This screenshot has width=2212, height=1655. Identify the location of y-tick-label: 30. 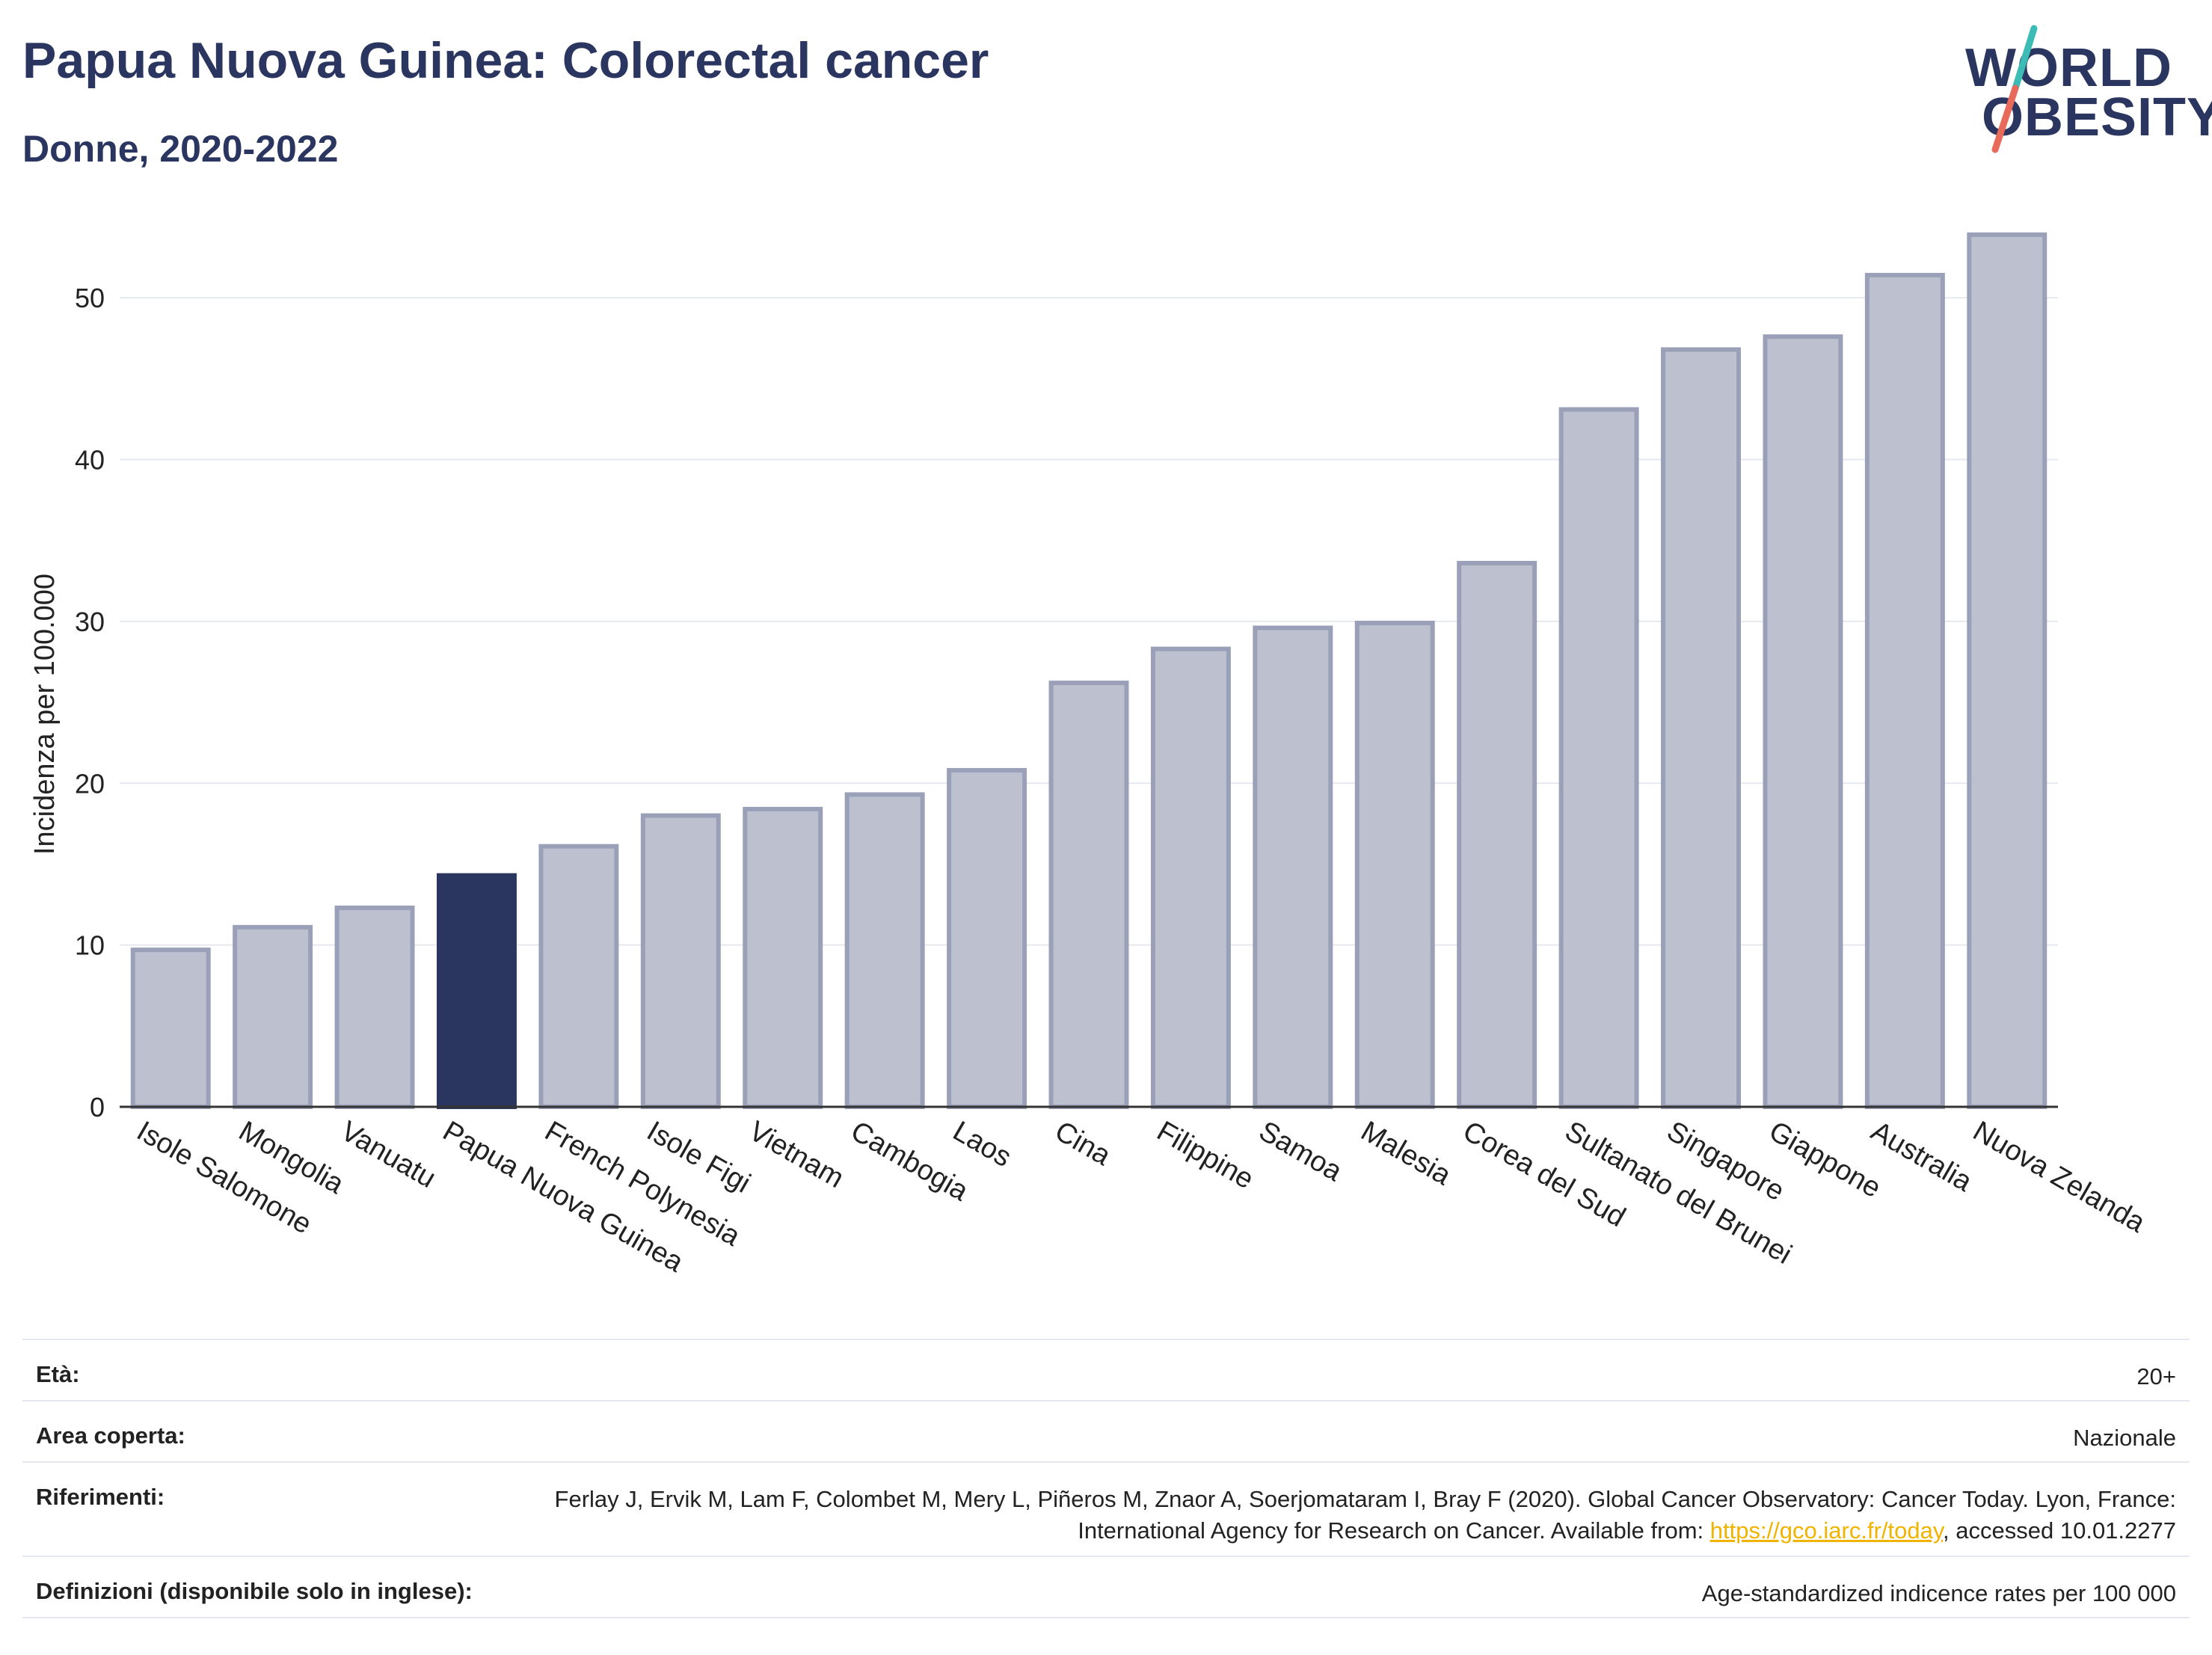
(90, 622).